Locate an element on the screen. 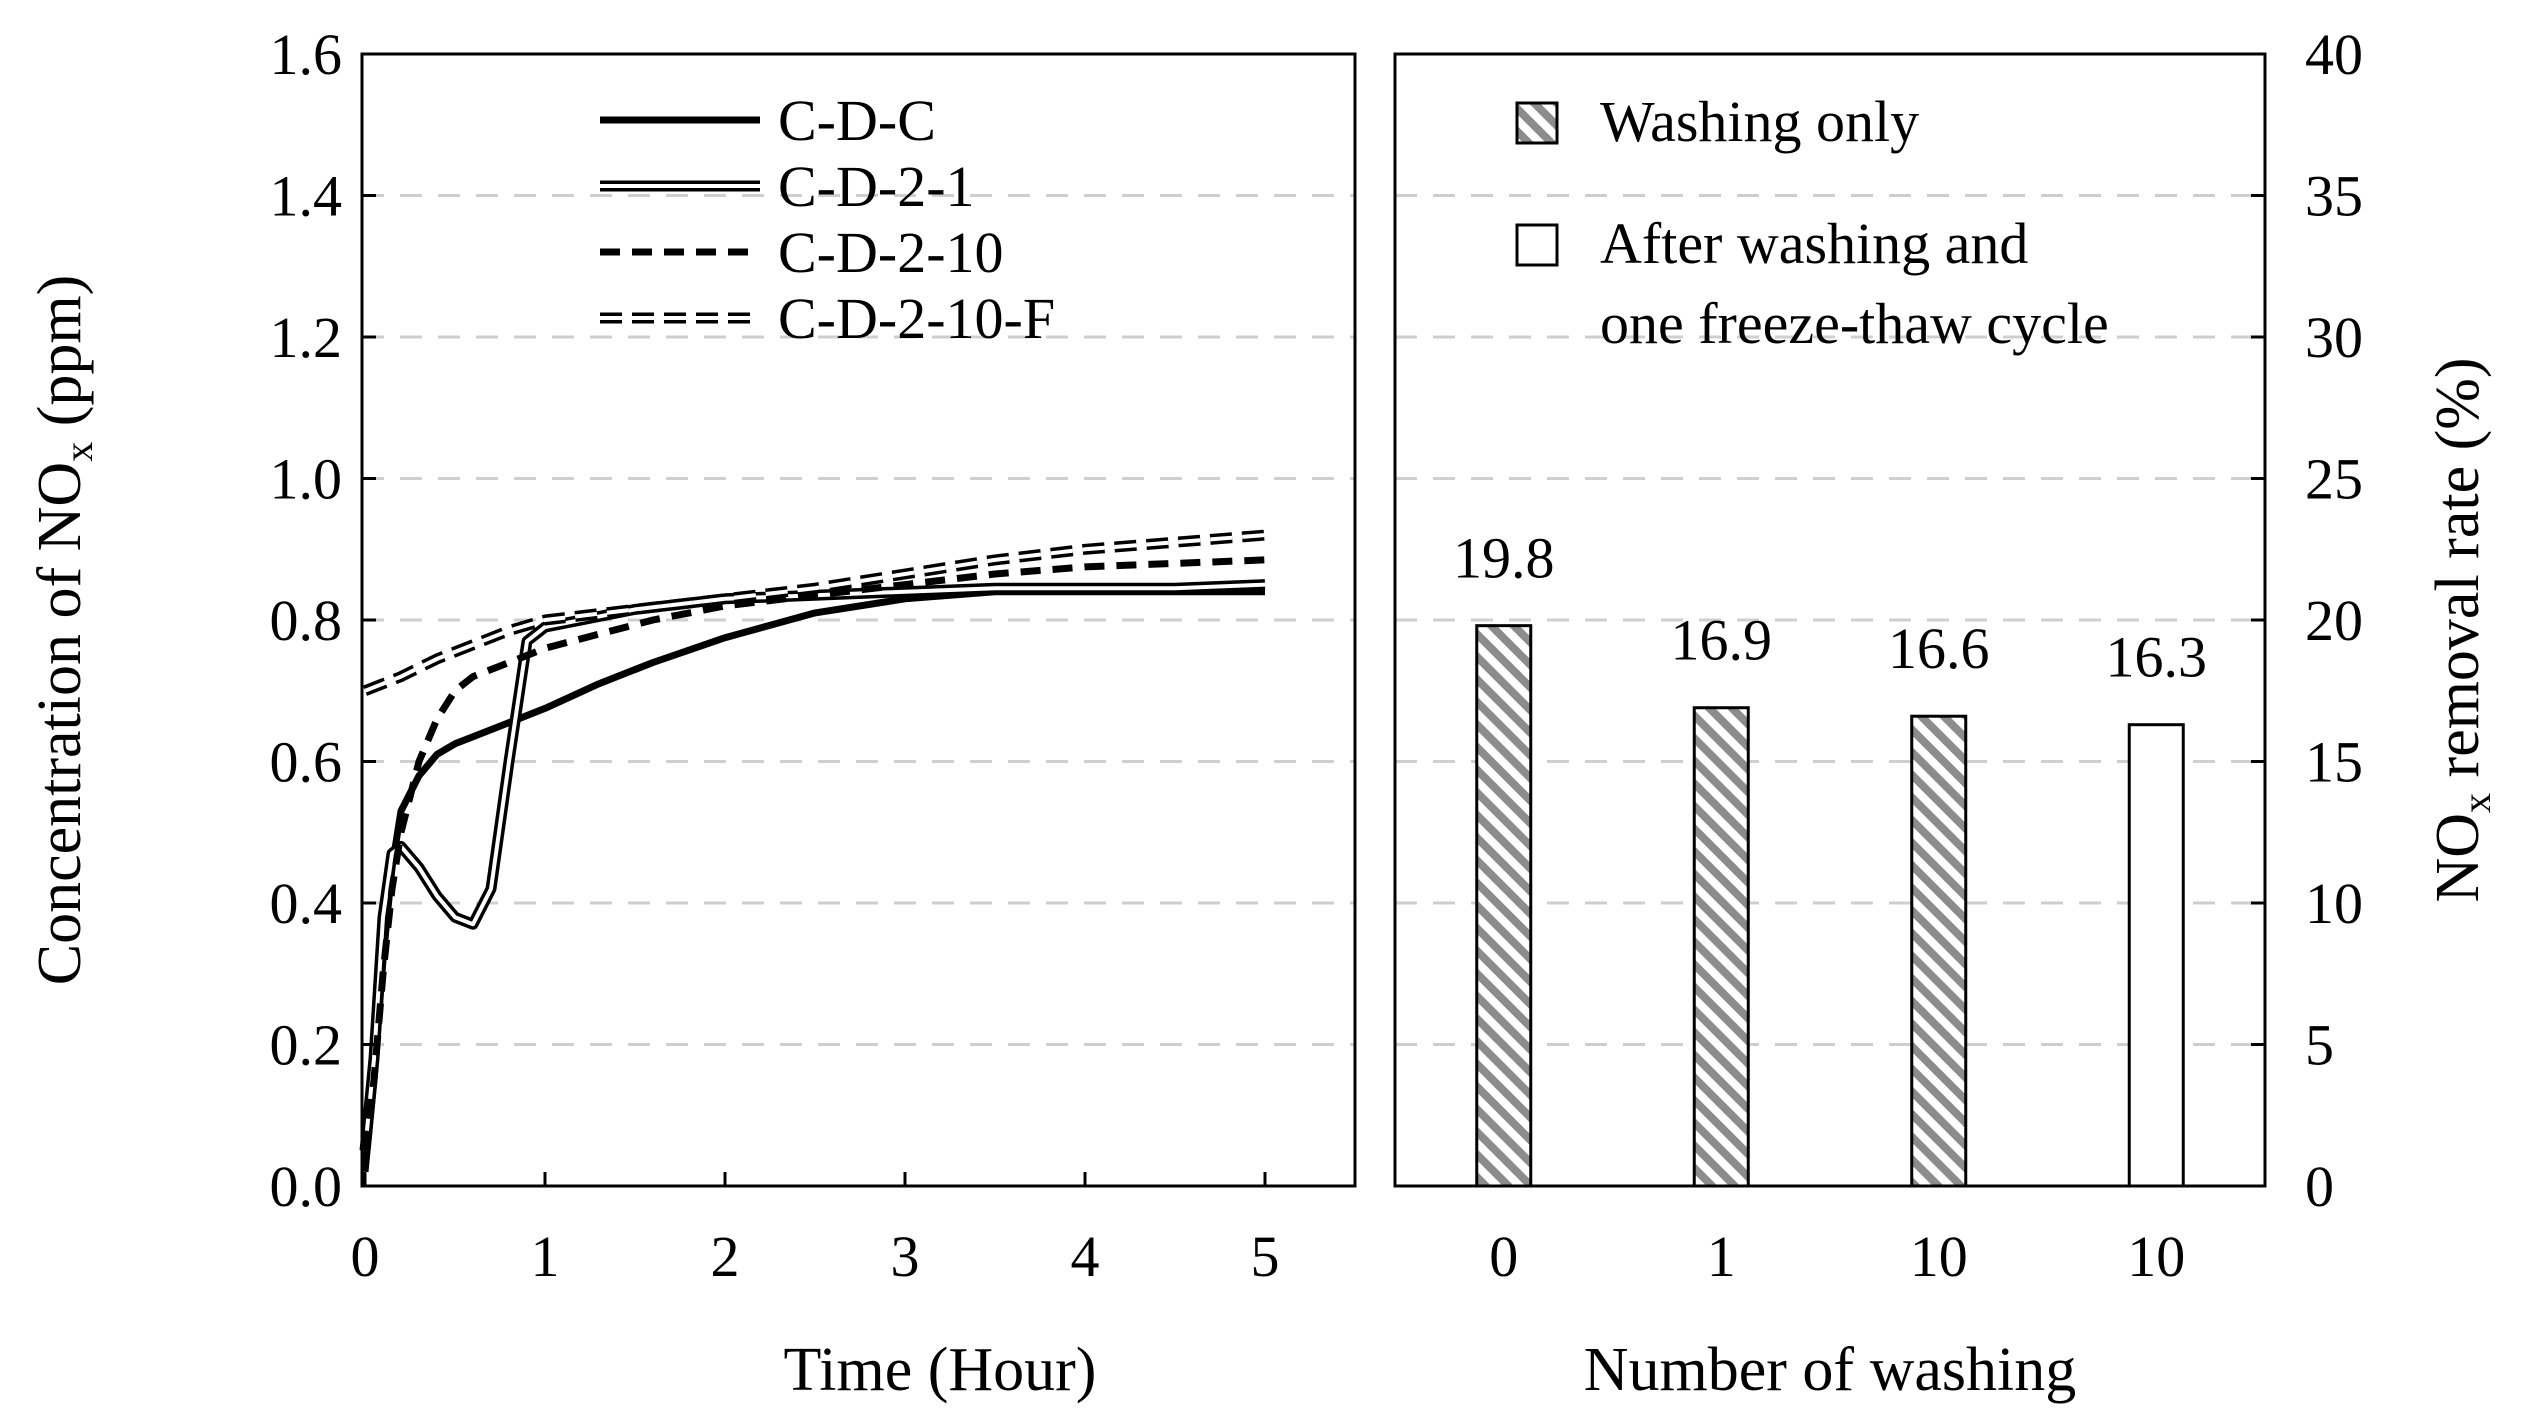  bar-legend-label: one freeze-thaw cycle is located at coordinates (1854, 323).